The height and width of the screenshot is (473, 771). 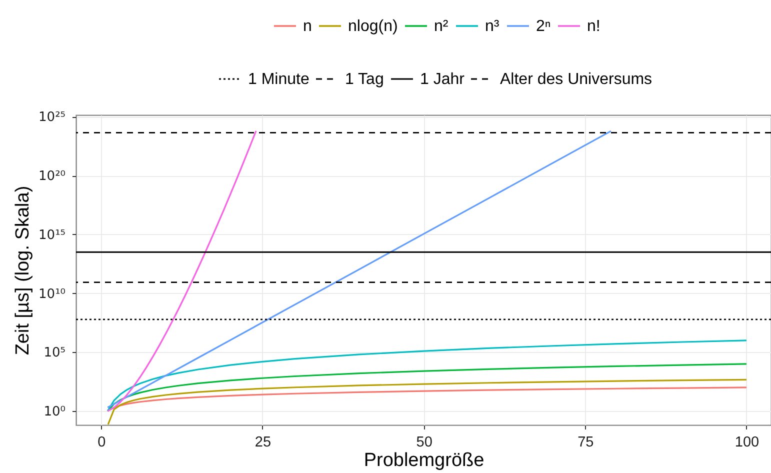 What do you see at coordinates (424, 442) in the screenshot?
I see `x-tick-label: 50` at bounding box center [424, 442].